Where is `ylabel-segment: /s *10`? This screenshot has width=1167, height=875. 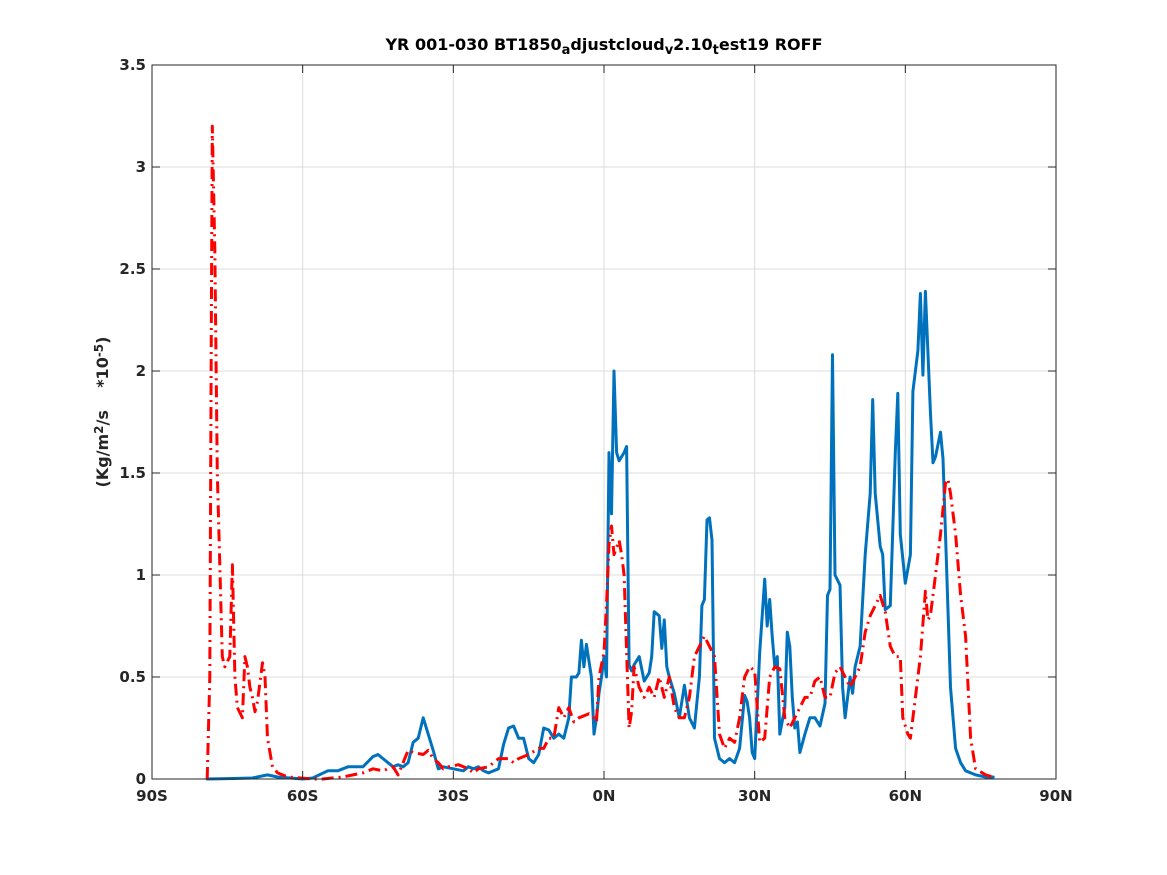 ylabel-segment: /s *10 is located at coordinates (102, 391).